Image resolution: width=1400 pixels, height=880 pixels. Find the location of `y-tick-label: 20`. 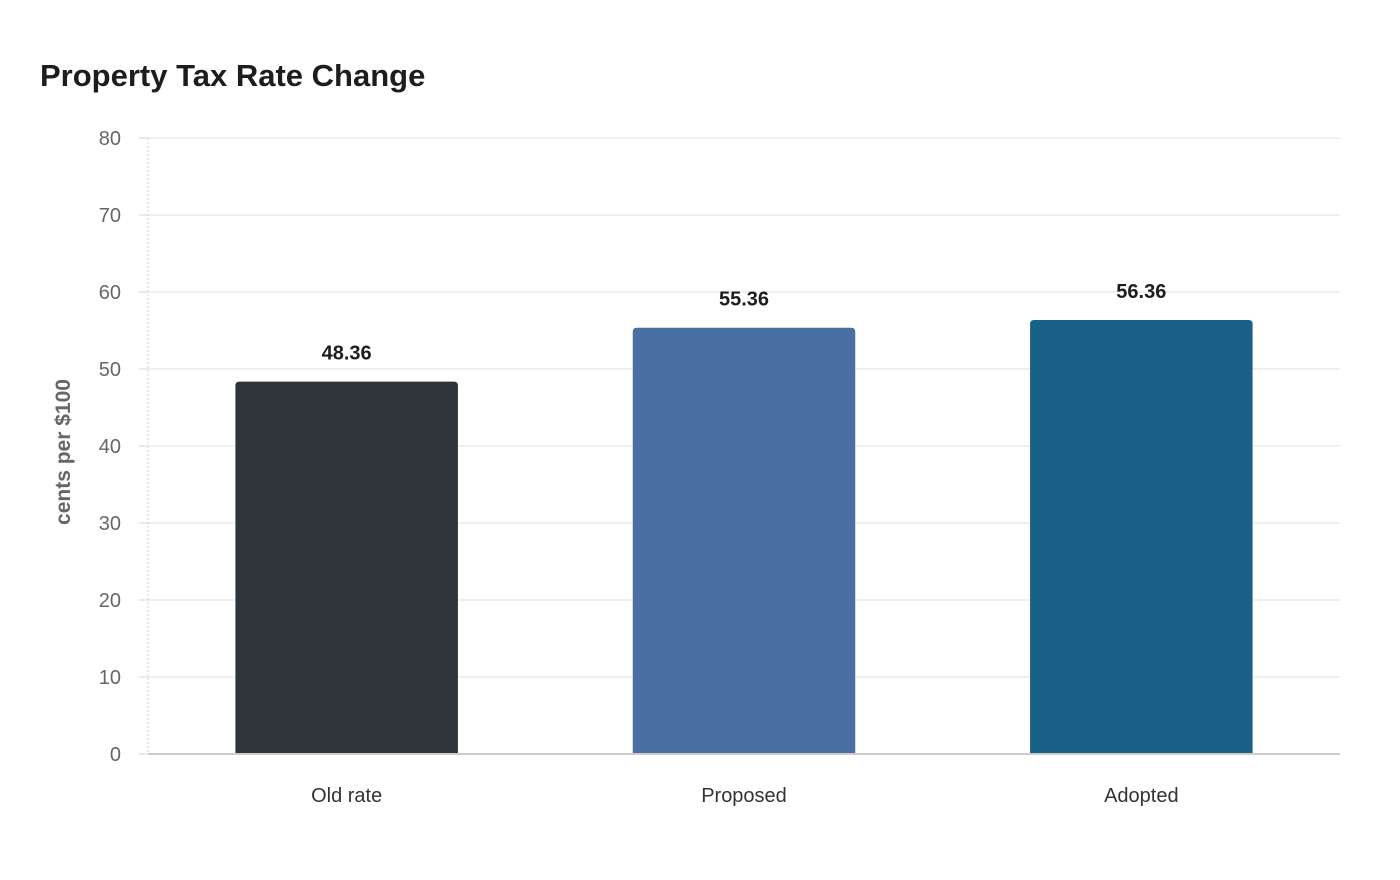

y-tick-label: 20 is located at coordinates (110, 601).